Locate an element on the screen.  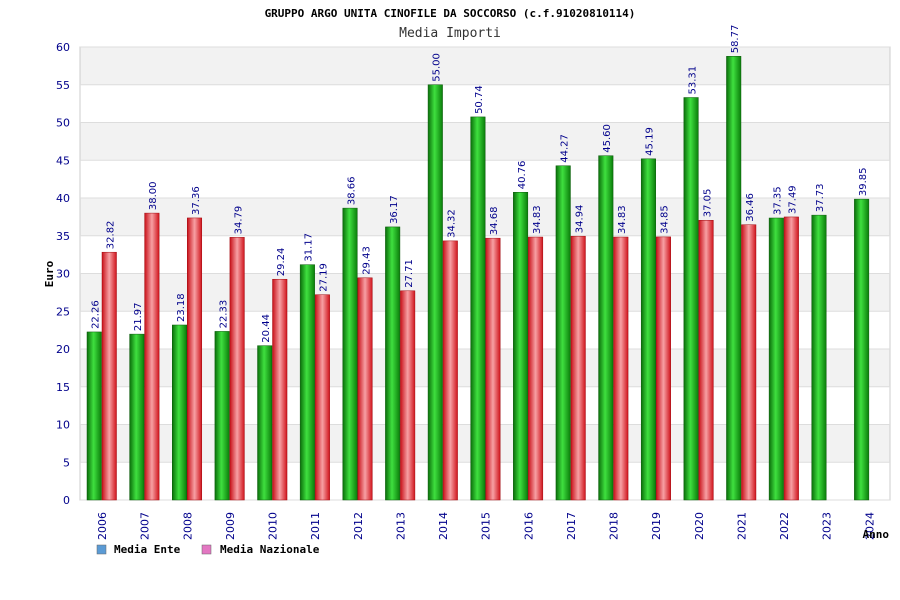
x-tick-label: 2021 is located at coordinates (741, 526).